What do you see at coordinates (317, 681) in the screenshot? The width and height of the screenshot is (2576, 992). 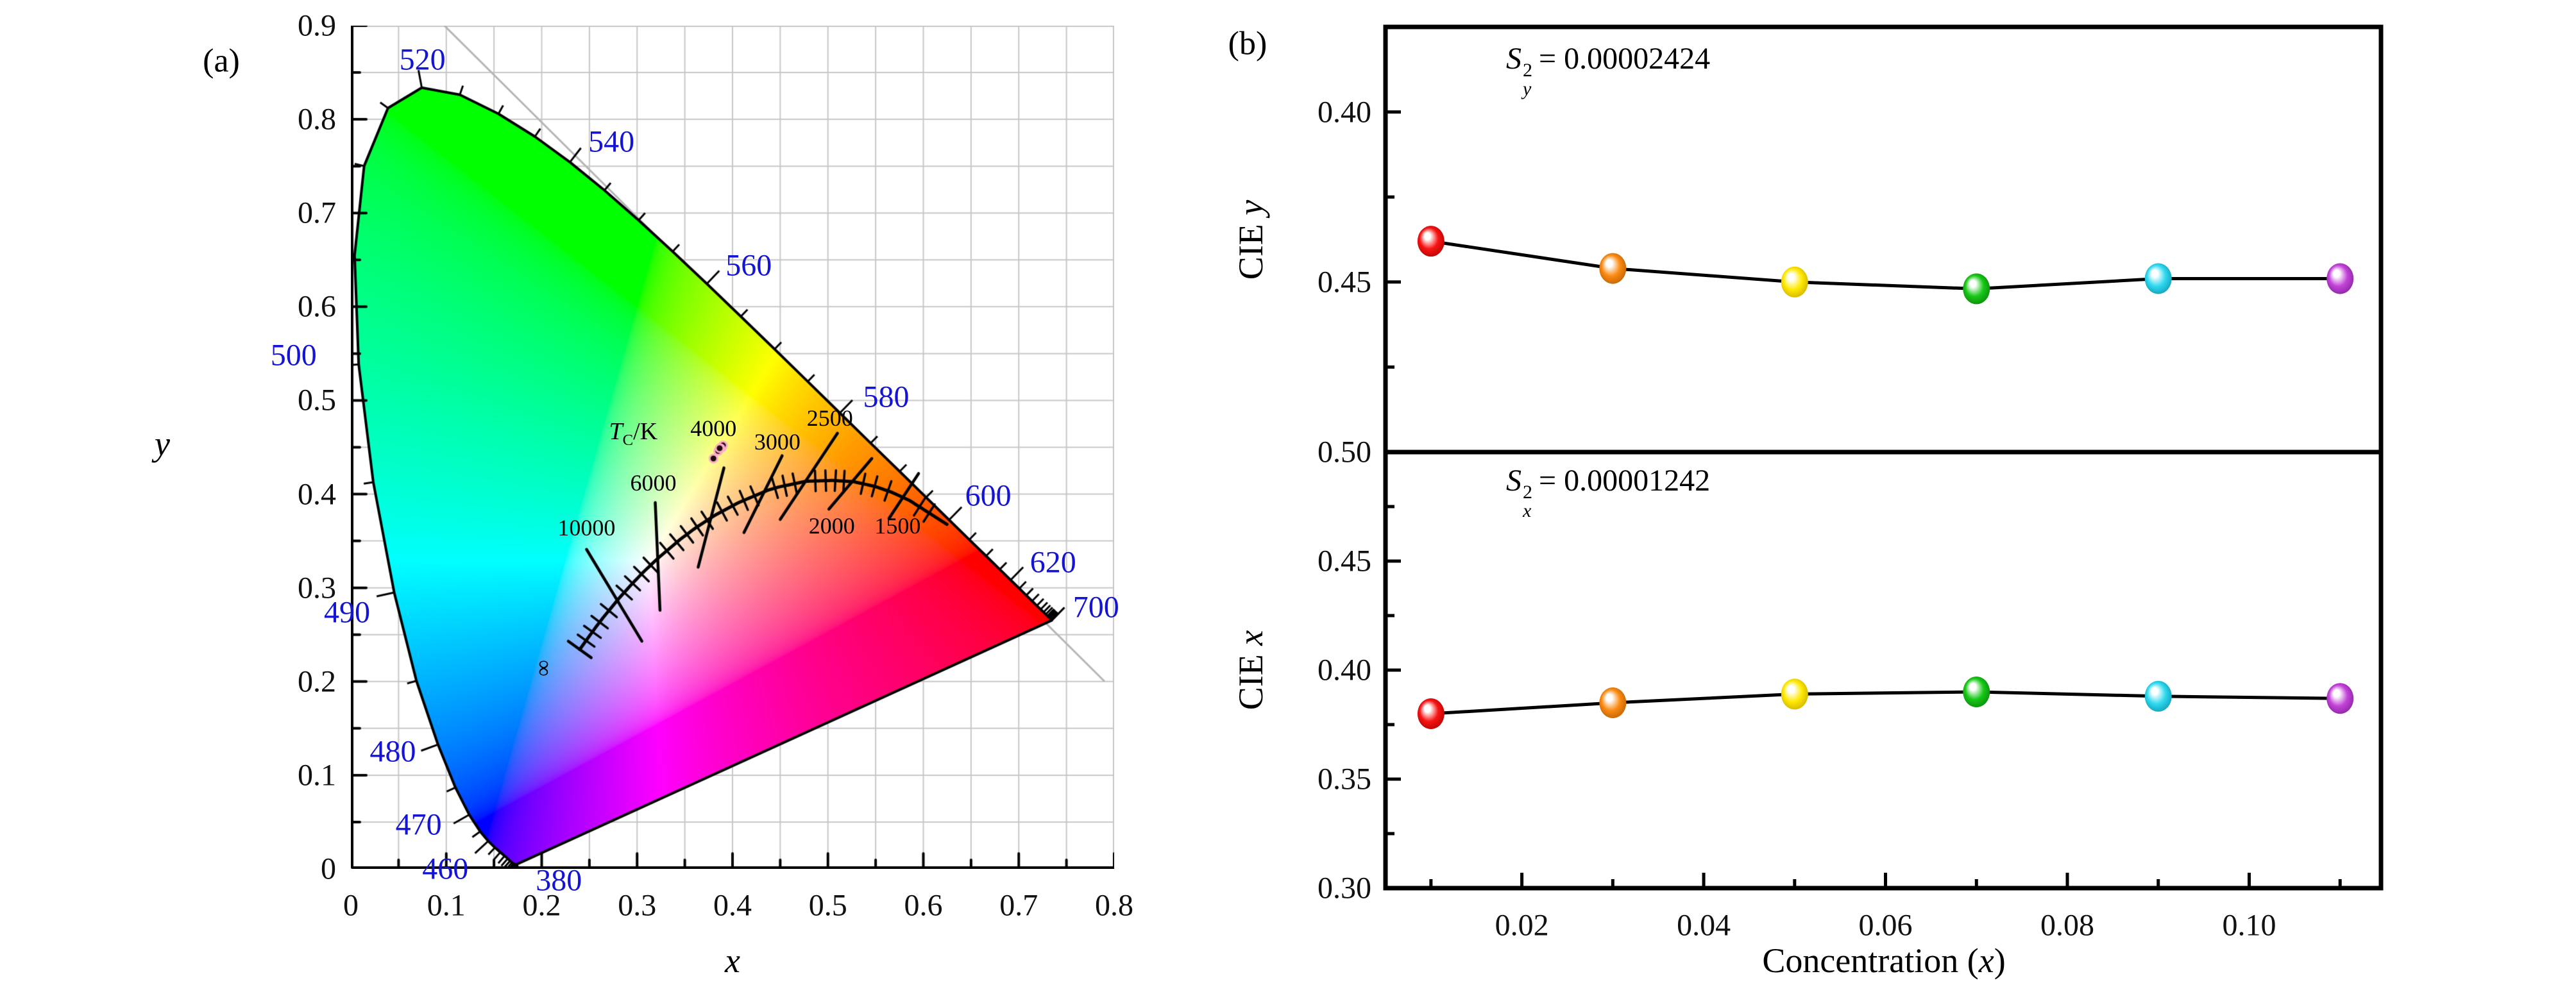 I see `panel-a-y-tick-label: 0.2` at bounding box center [317, 681].